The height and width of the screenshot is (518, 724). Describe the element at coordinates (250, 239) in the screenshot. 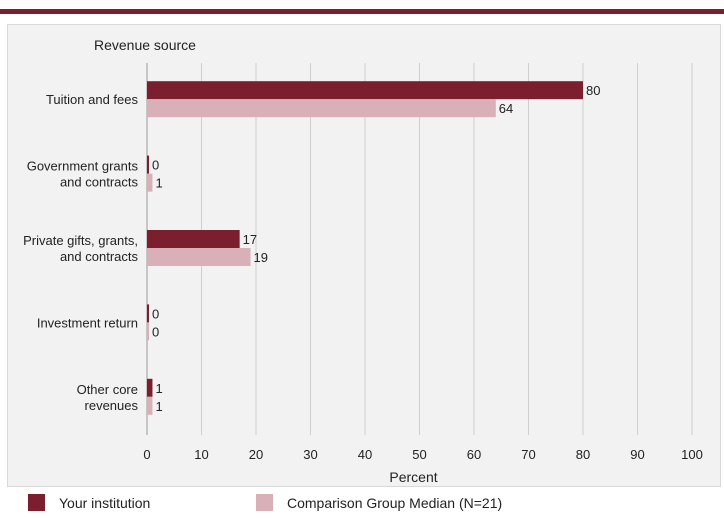

I see `data-label-0-2: 17` at that location.